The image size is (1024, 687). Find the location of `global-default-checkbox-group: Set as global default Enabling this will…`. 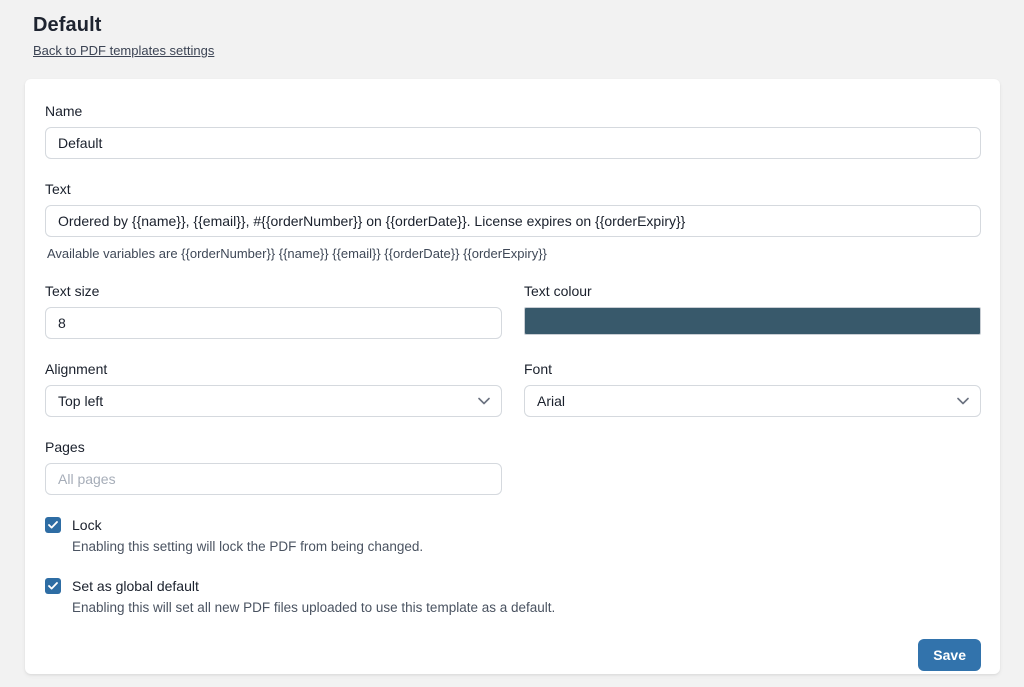

global-default-checkbox-group: Set as global default Enabling this will… is located at coordinates (513, 596).